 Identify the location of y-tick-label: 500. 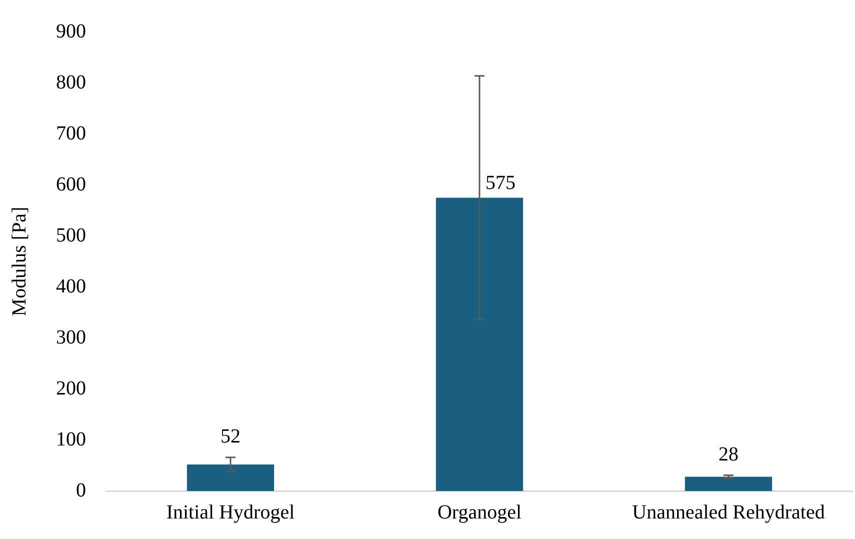
(71, 235).